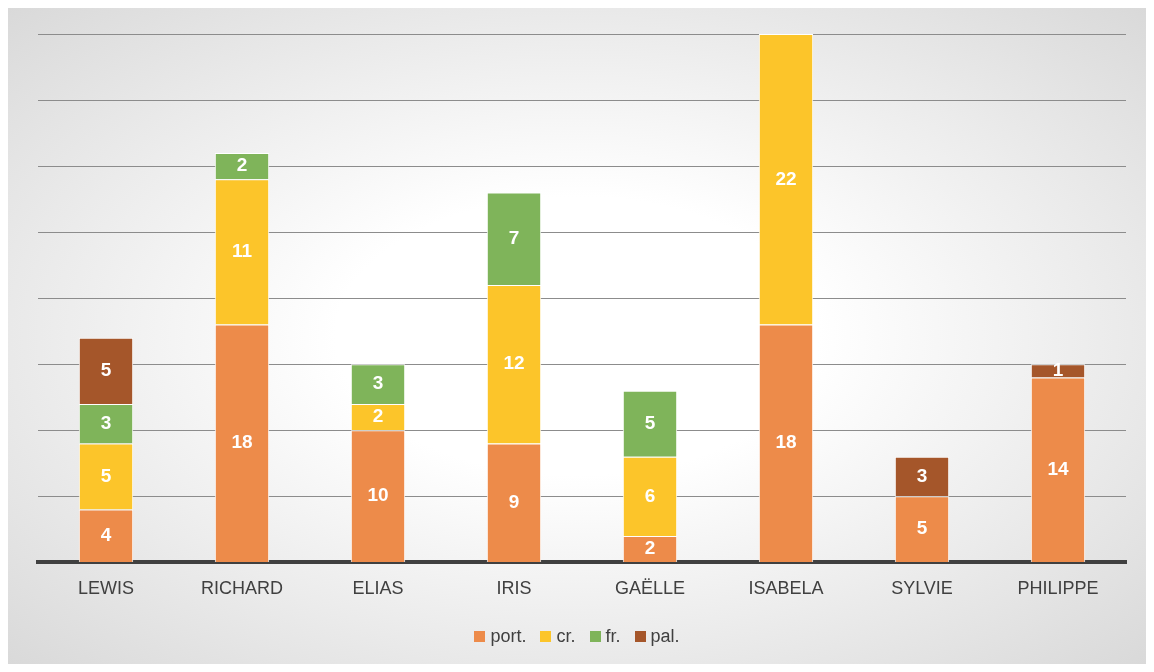 The height and width of the screenshot is (672, 1154). I want to click on data-label: 6, so click(650, 495).